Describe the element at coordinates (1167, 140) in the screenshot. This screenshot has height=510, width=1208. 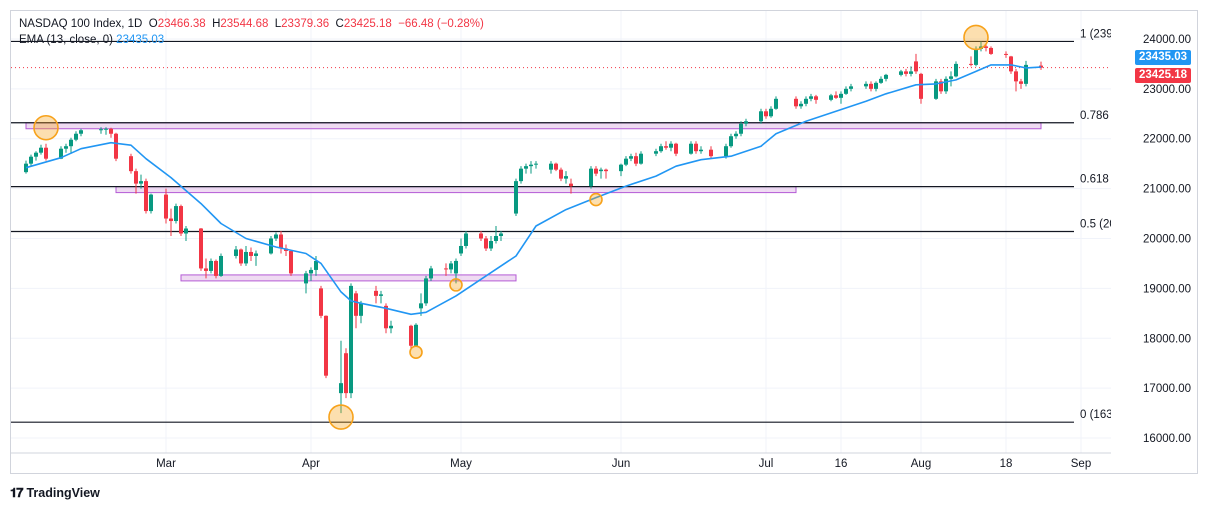
I see `y-tick-label: 22000.00` at that location.